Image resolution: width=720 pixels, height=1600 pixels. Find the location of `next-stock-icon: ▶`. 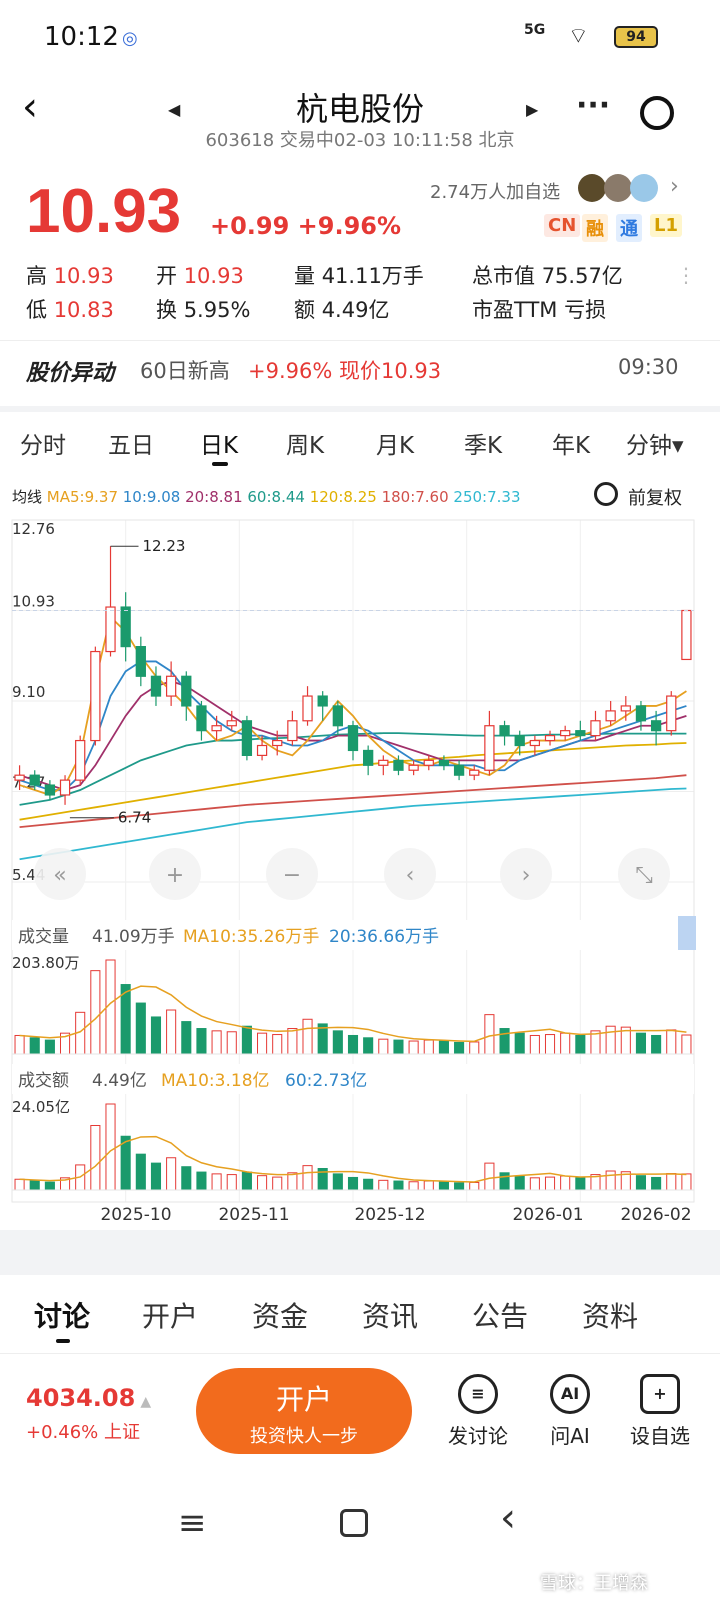

next-stock-icon: ▶ is located at coordinates (532, 109).